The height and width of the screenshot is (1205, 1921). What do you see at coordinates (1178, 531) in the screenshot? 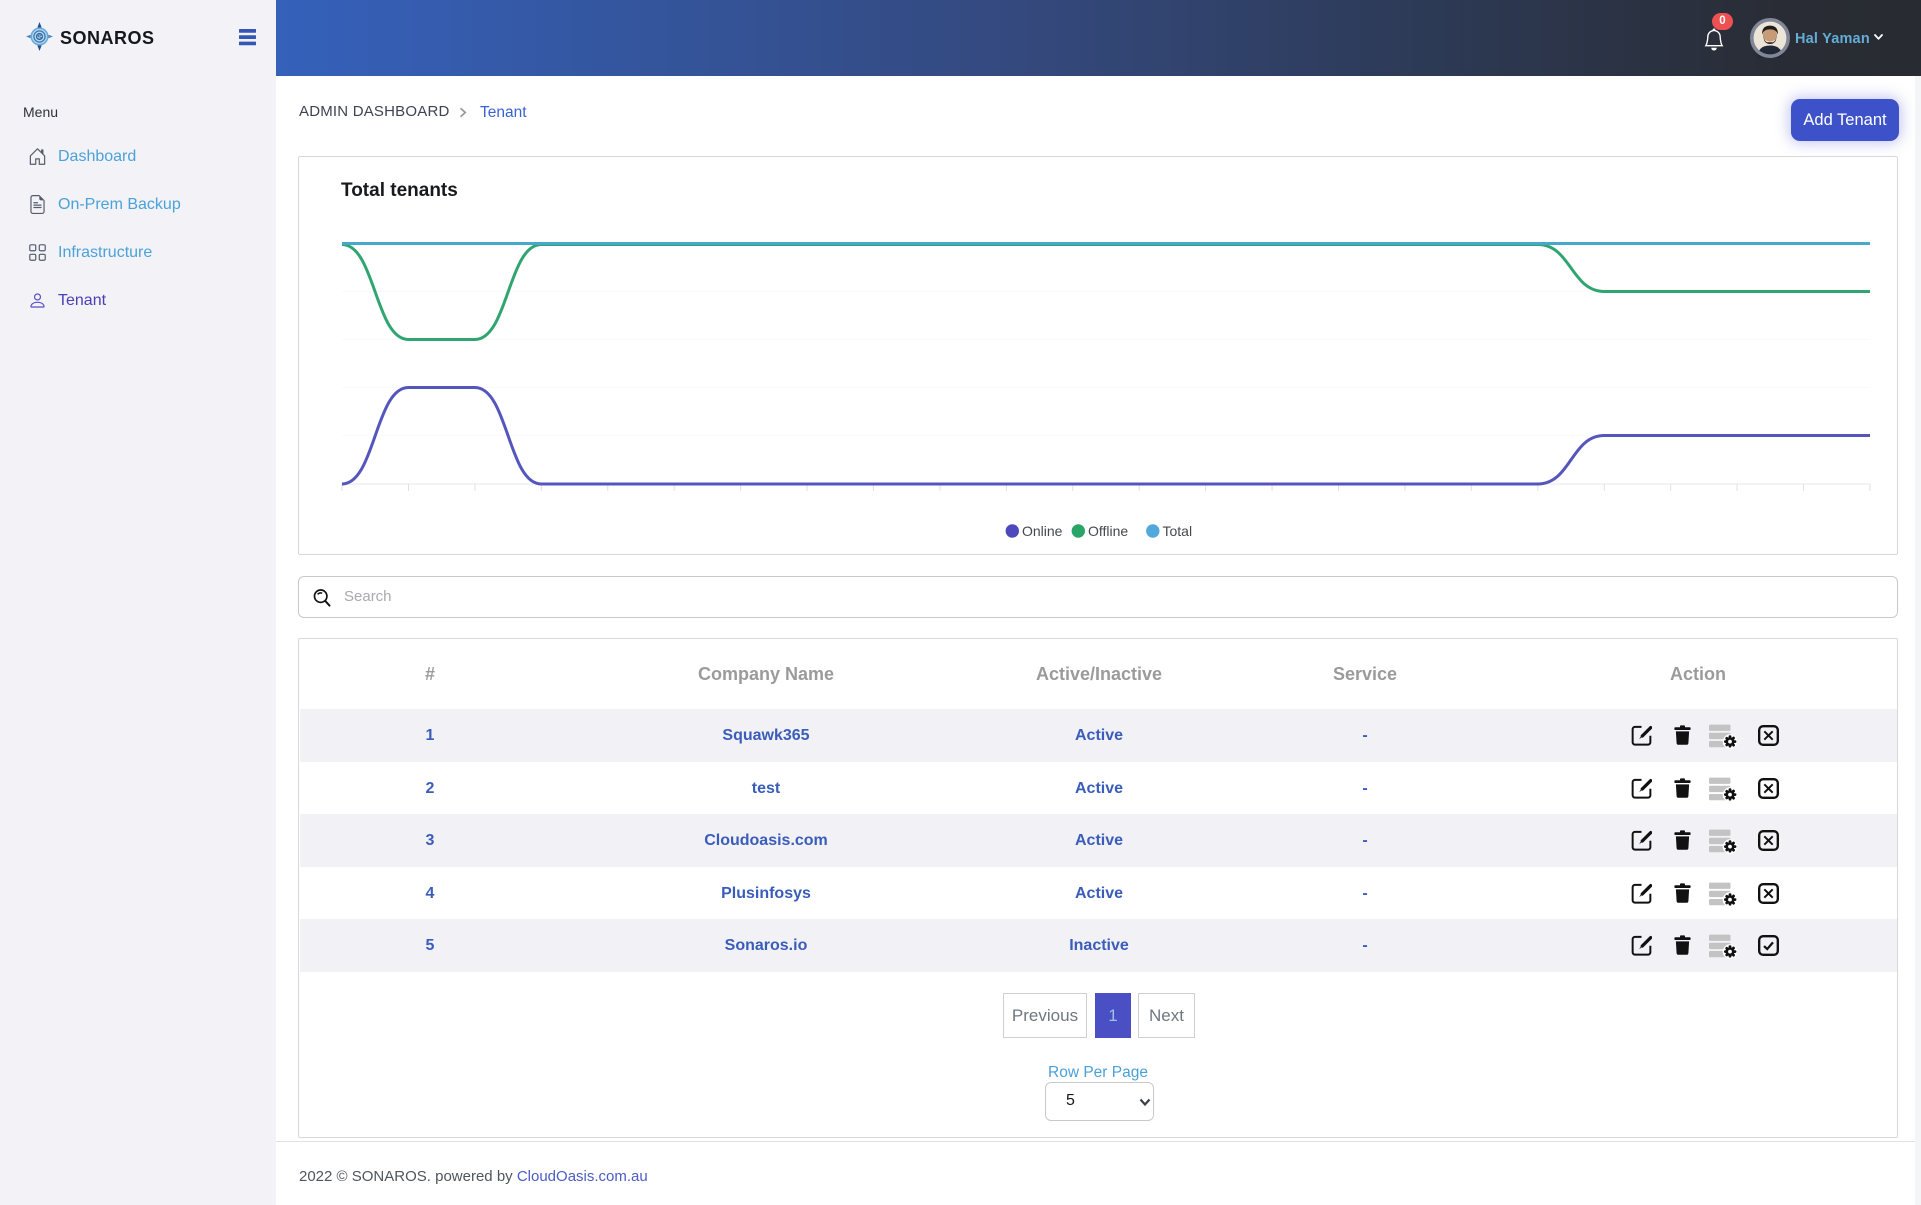
I see `svg-text: Total` at bounding box center [1178, 531].